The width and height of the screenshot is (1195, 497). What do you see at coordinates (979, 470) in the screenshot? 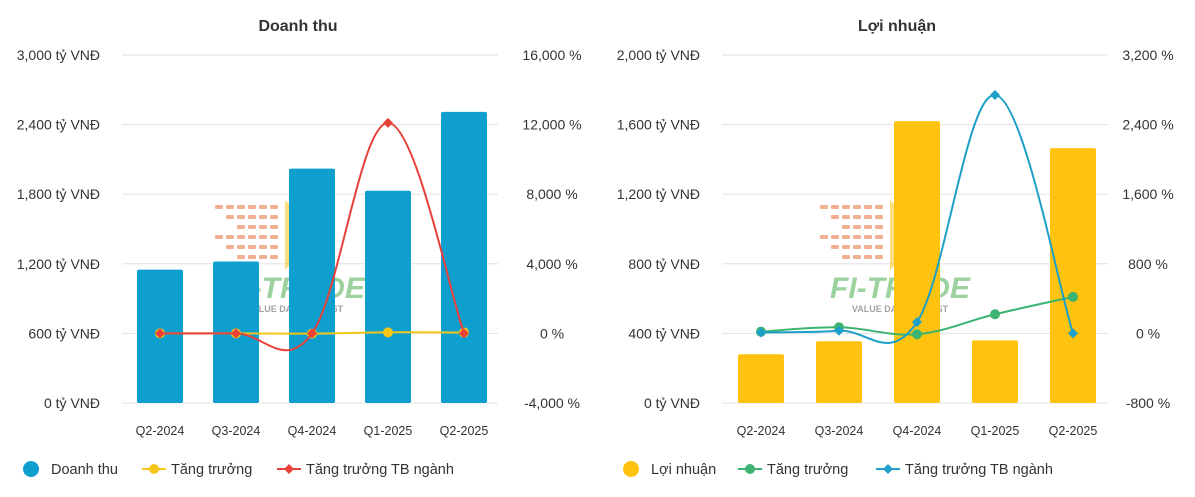
I see `legend-label: Tăng trưởng TB ngành` at bounding box center [979, 470].